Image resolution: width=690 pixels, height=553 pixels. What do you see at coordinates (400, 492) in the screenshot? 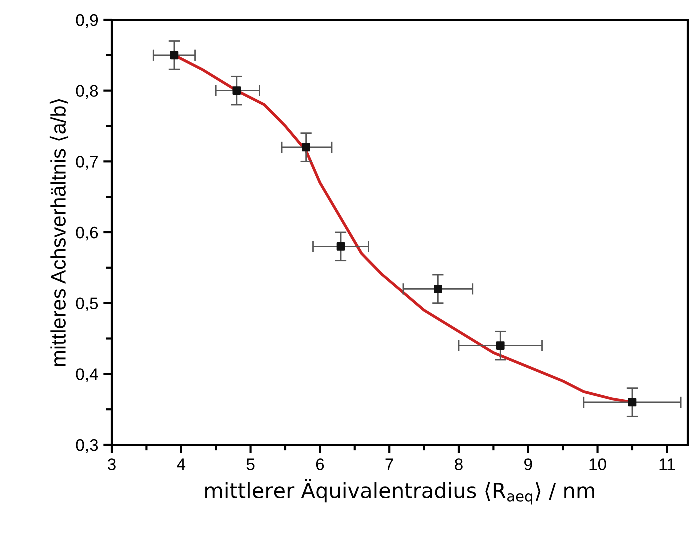
I see `x-axis-title: mittlerer Äquivalentradius ⟨R$_{aeq}$⟩ / nm` at bounding box center [400, 492].